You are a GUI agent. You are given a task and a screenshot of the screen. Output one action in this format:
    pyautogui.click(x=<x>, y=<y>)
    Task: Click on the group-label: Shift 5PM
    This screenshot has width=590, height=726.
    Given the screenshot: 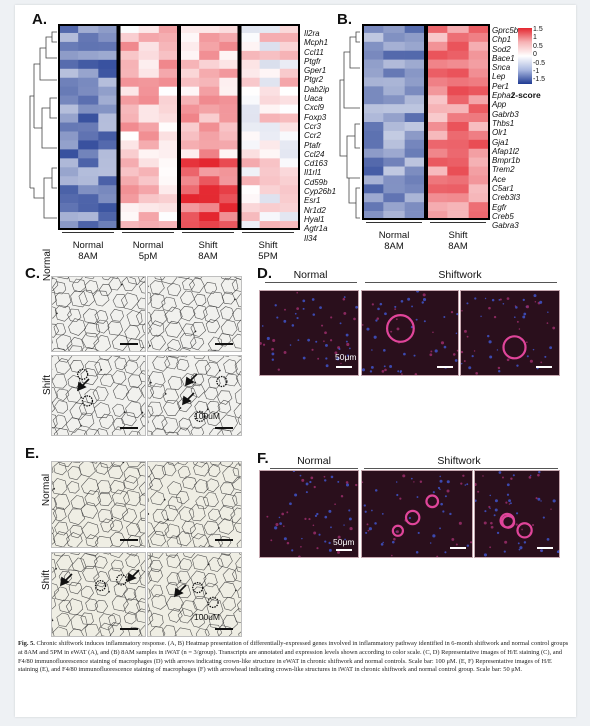 What is the action you would take?
    pyautogui.click(x=268, y=251)
    